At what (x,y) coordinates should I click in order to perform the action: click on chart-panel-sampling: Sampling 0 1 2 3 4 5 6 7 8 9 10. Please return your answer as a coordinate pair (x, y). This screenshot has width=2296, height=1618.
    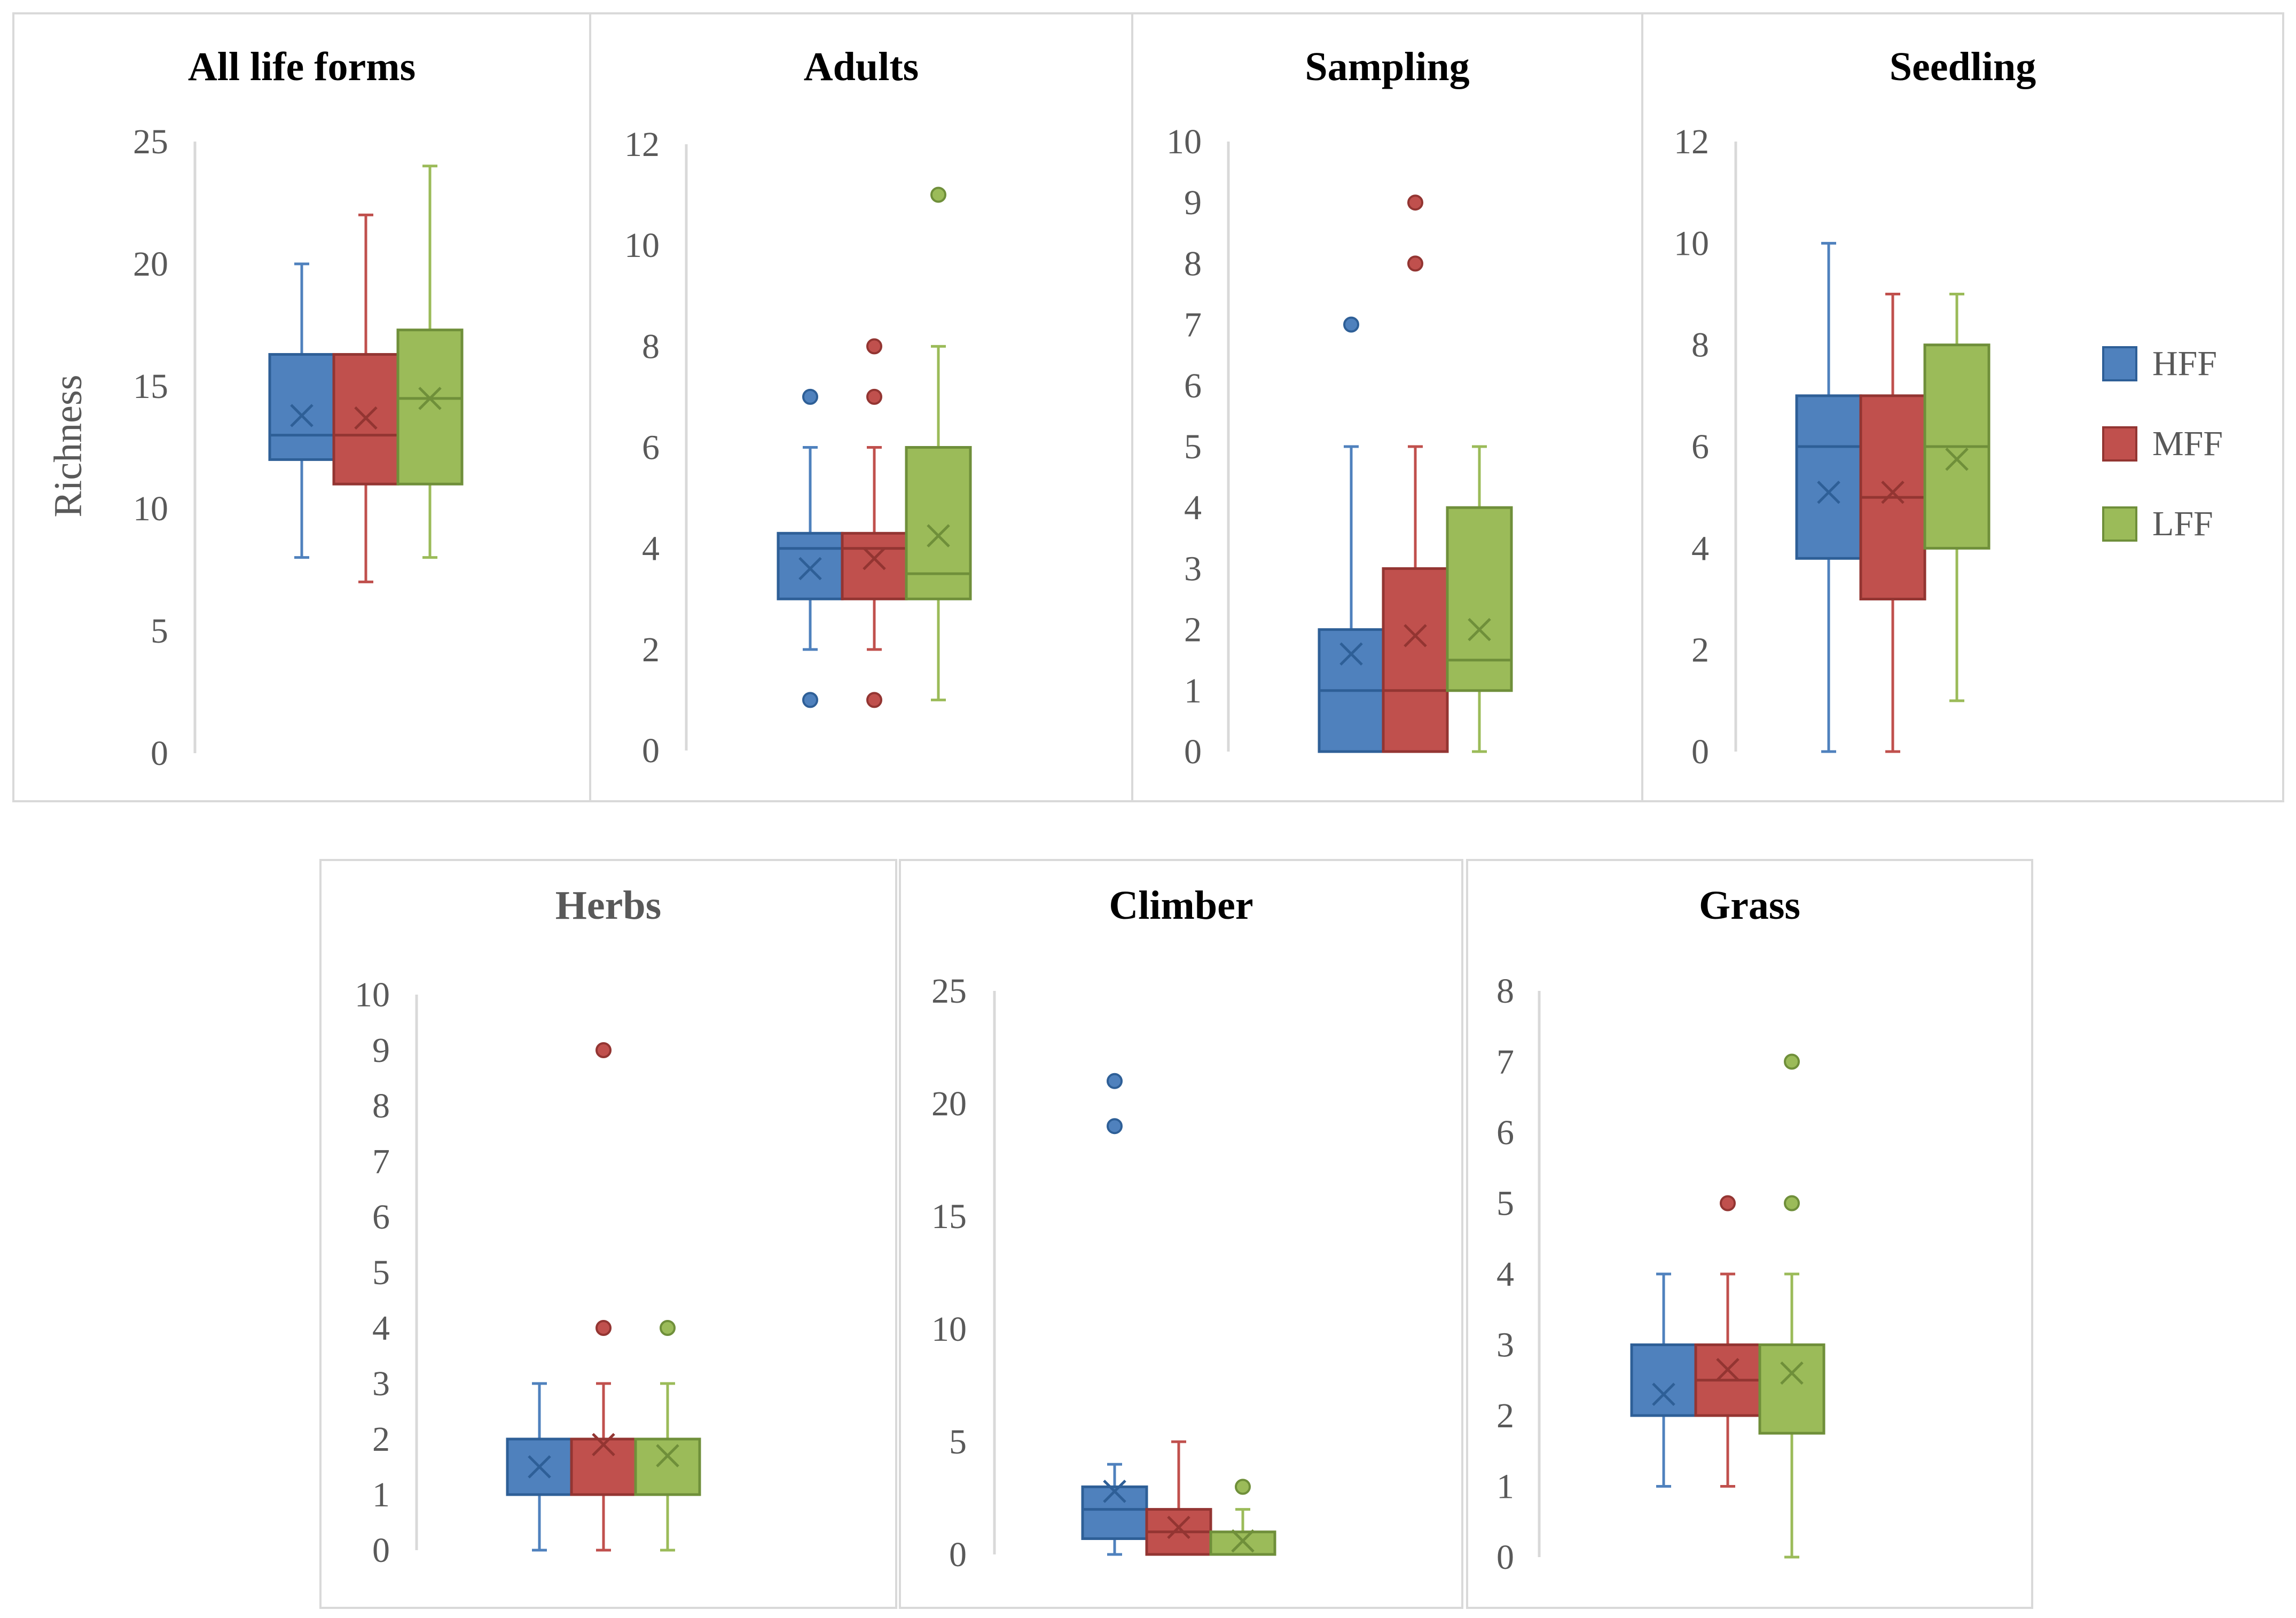
    Looking at the image, I should click on (1387, 407).